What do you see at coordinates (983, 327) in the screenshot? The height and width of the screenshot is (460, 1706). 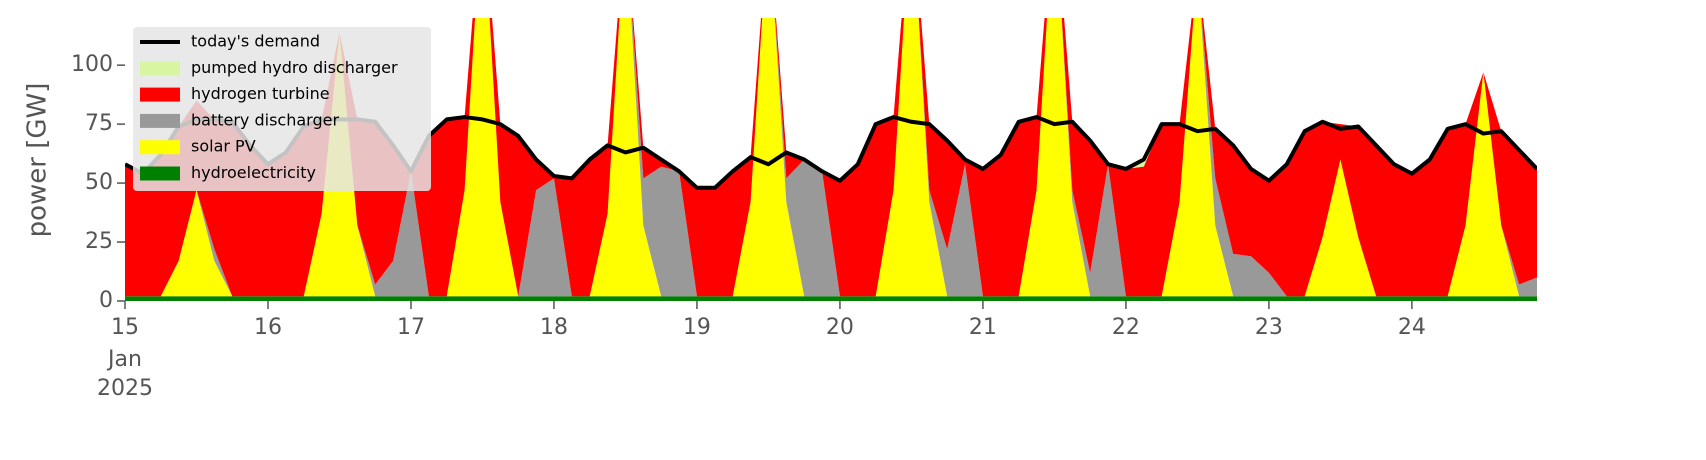 I see `x-tick-label: 21` at bounding box center [983, 327].